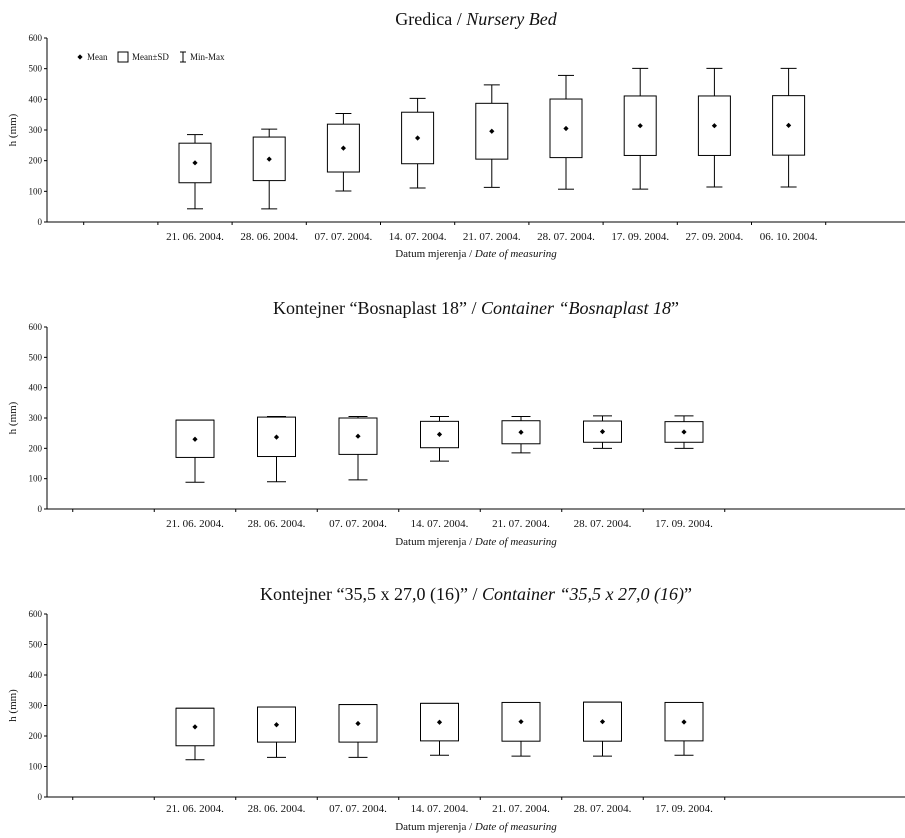  What do you see at coordinates (789, 237) in the screenshot?
I see `x-tick-label: 06. 10. 2004.` at bounding box center [789, 237].